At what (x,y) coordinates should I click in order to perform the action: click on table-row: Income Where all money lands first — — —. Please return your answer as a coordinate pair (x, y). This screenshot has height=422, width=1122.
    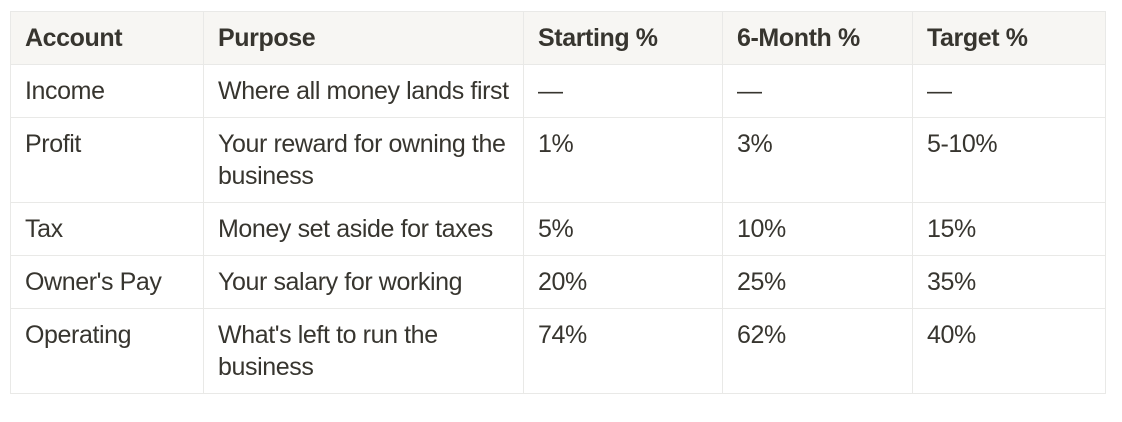
    Looking at the image, I should click on (558, 91).